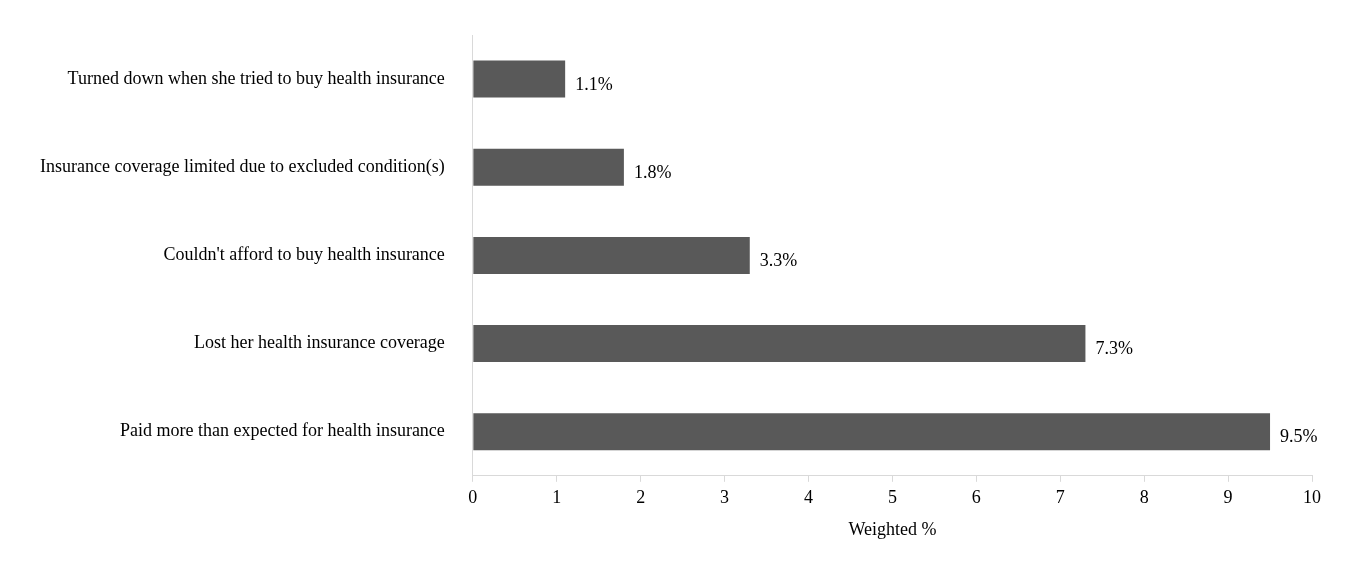 This screenshot has height=570, width=1352. Describe the element at coordinates (304, 254) in the screenshot. I see `y-tick-label: Couldn't afford to buy health insurance` at that location.